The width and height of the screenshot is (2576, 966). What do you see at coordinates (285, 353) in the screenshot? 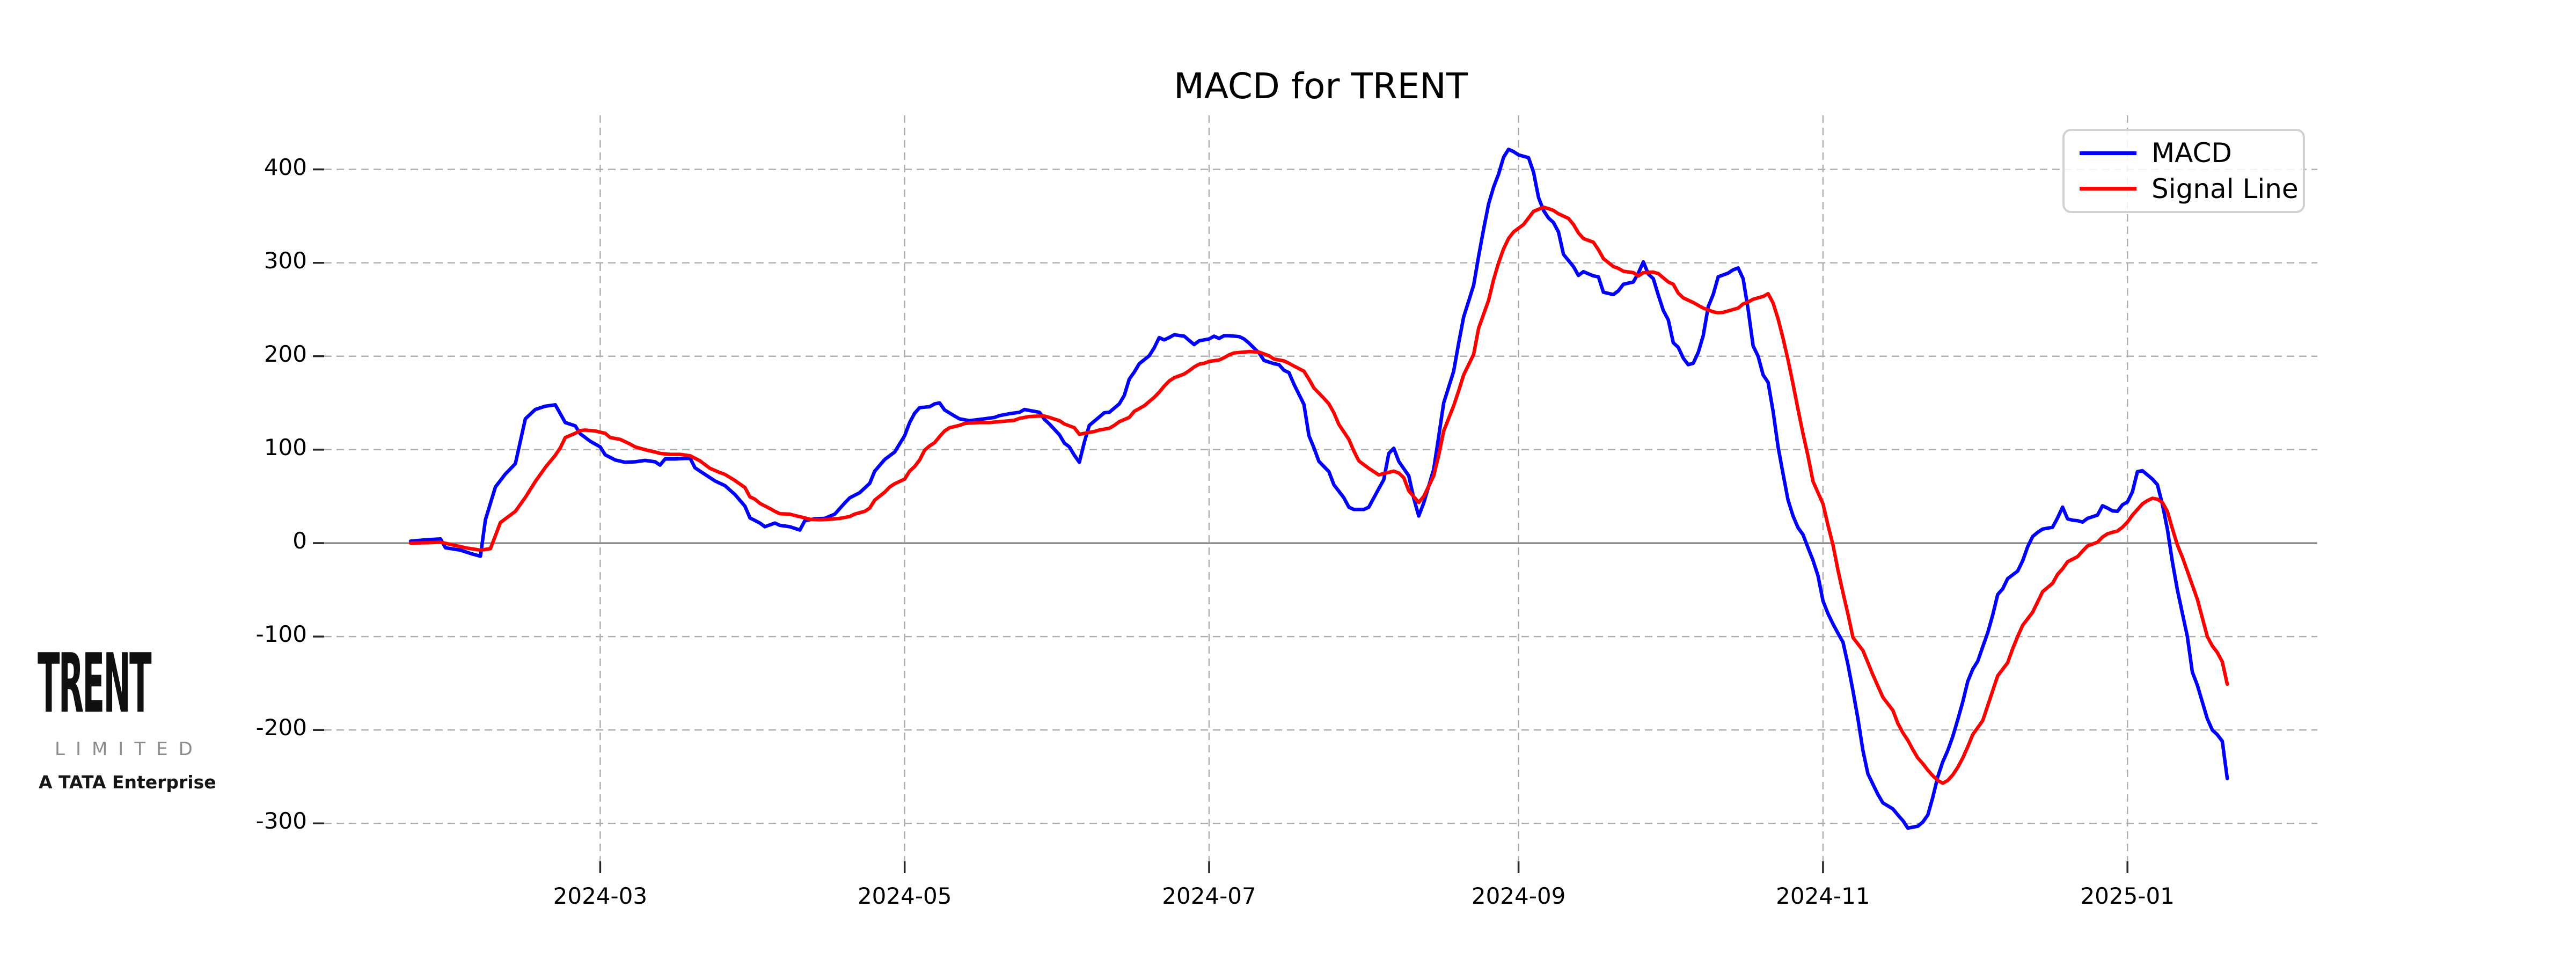
I see `y-tick-label: 200` at bounding box center [285, 353].